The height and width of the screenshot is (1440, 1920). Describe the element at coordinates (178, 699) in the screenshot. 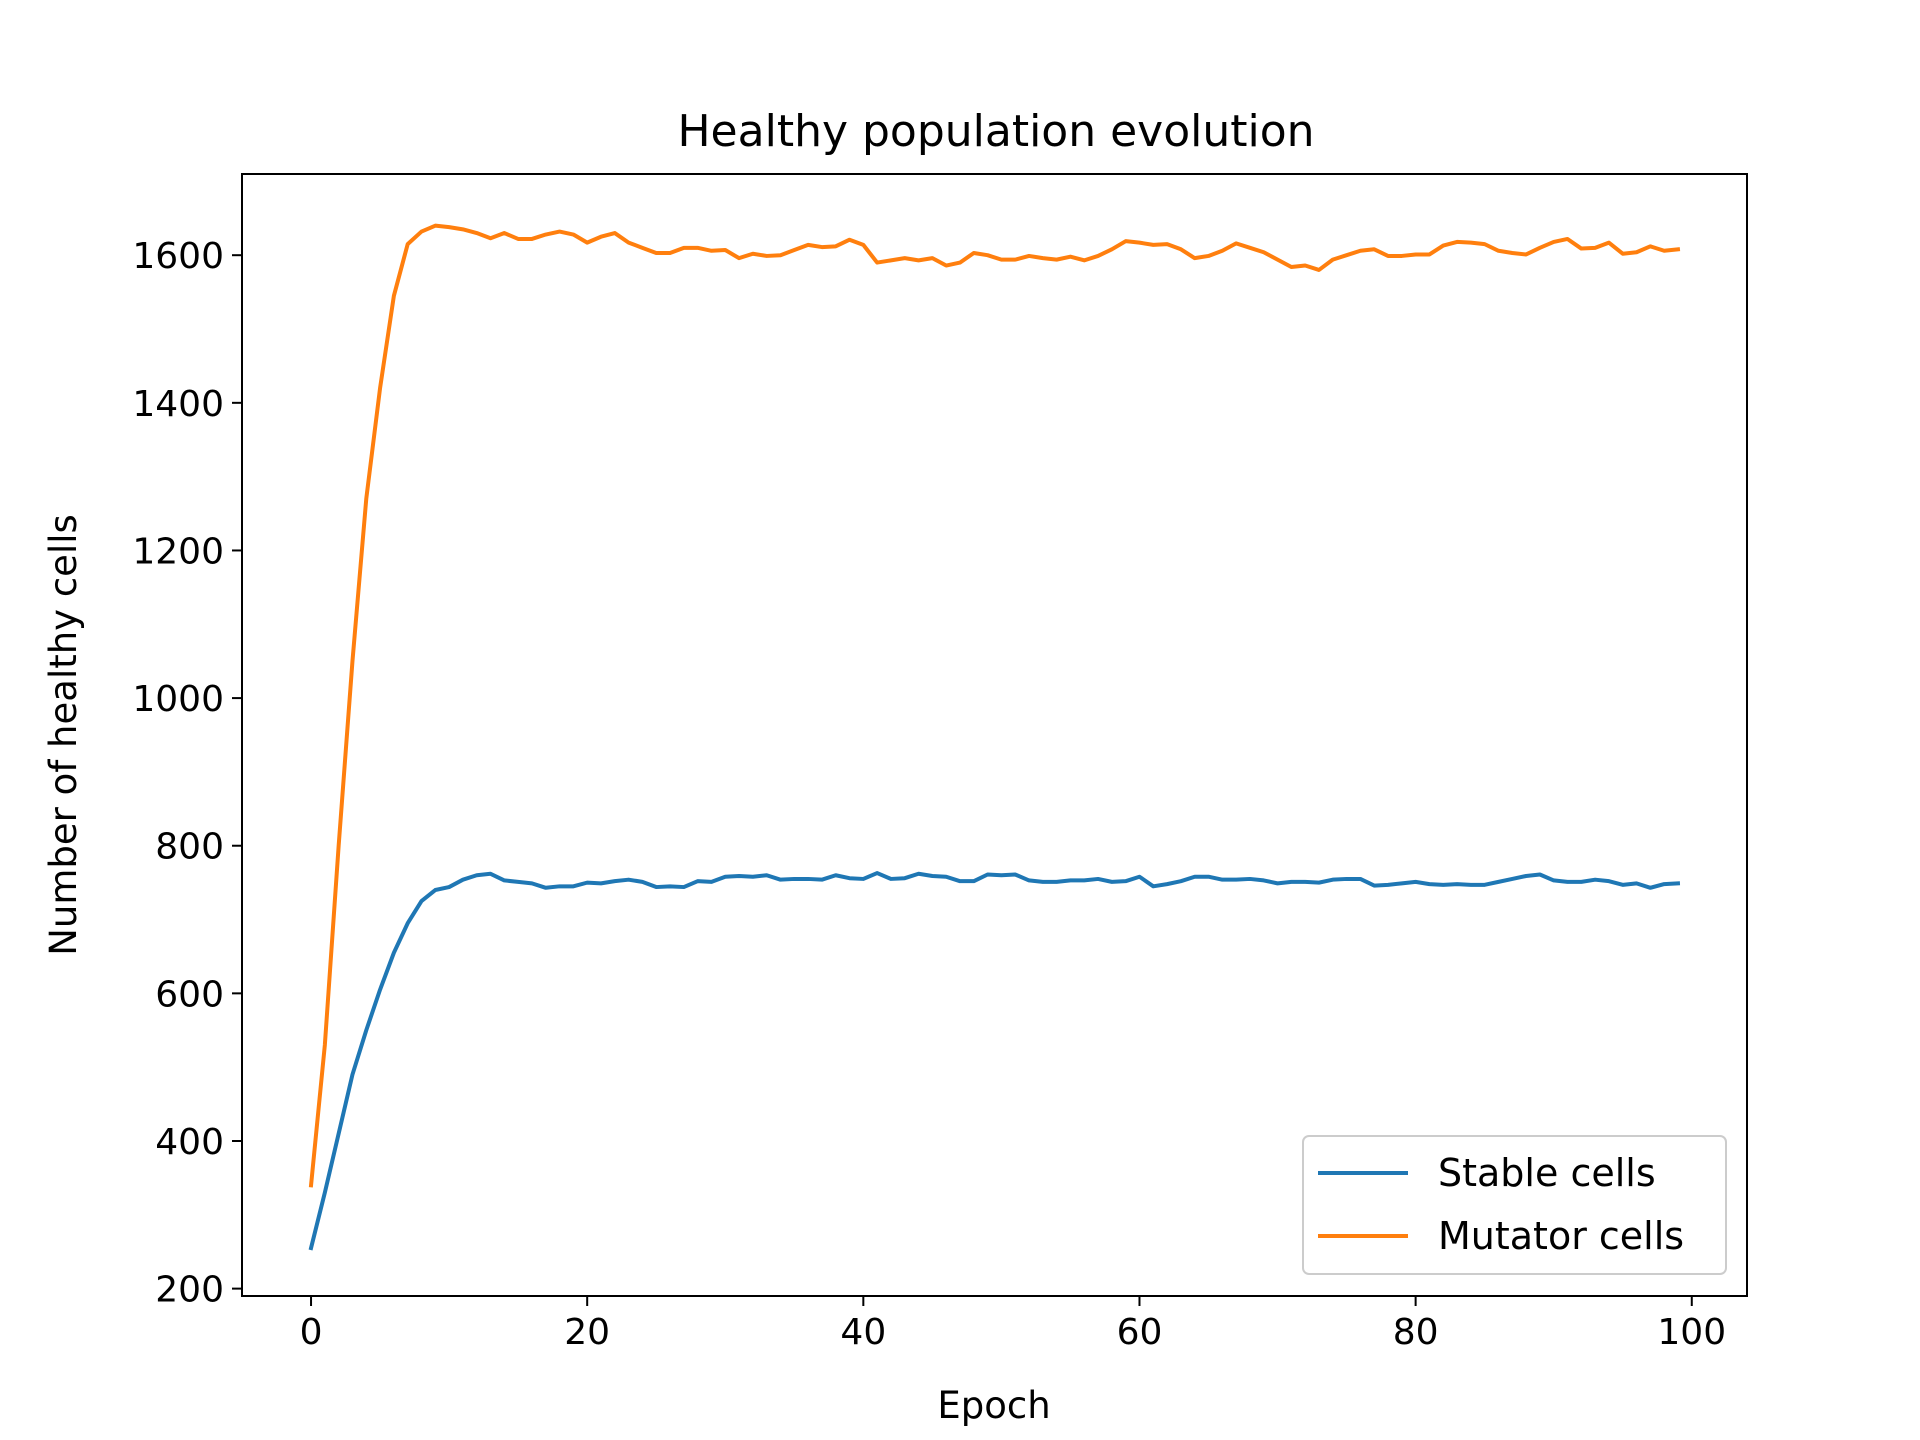

I see `y-tick-label-1000: 1000` at that location.